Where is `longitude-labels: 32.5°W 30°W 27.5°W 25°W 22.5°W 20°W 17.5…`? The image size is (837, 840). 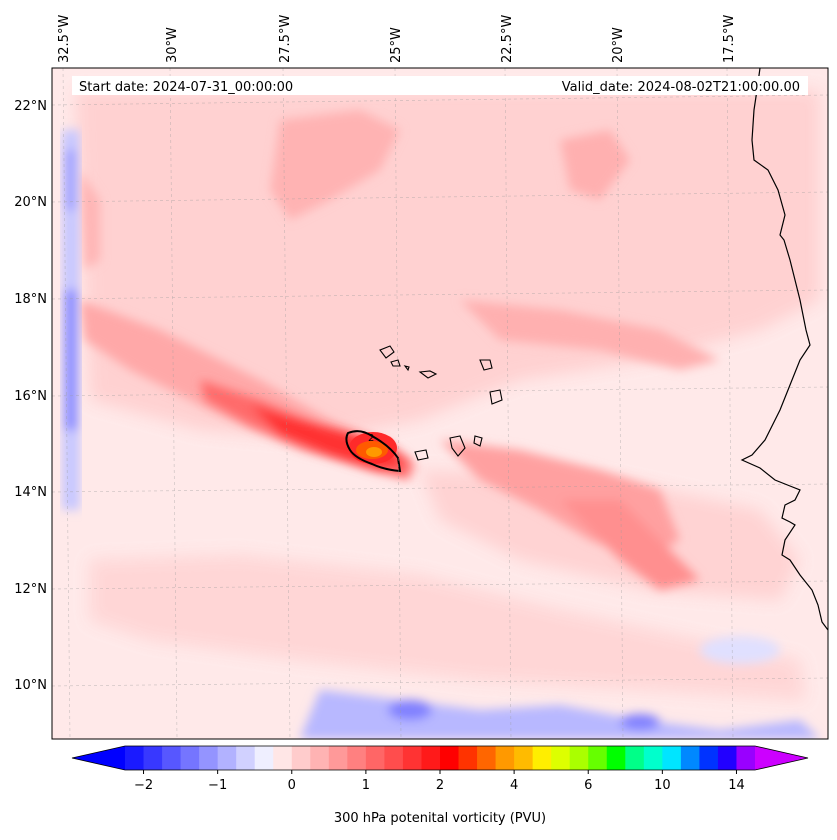 longitude-labels: 32.5°W 30°W 27.5°W 25°W 22.5°W 20°W 17.5… is located at coordinates (397, 39).